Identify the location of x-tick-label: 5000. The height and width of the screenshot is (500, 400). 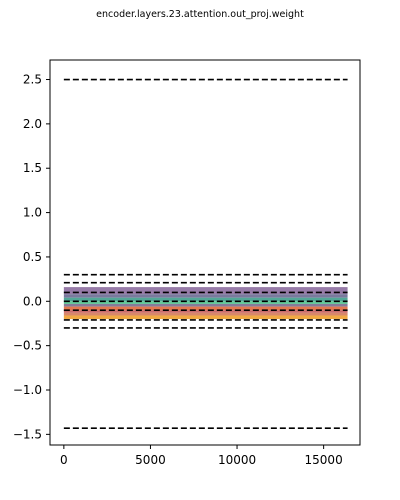
(150, 460).